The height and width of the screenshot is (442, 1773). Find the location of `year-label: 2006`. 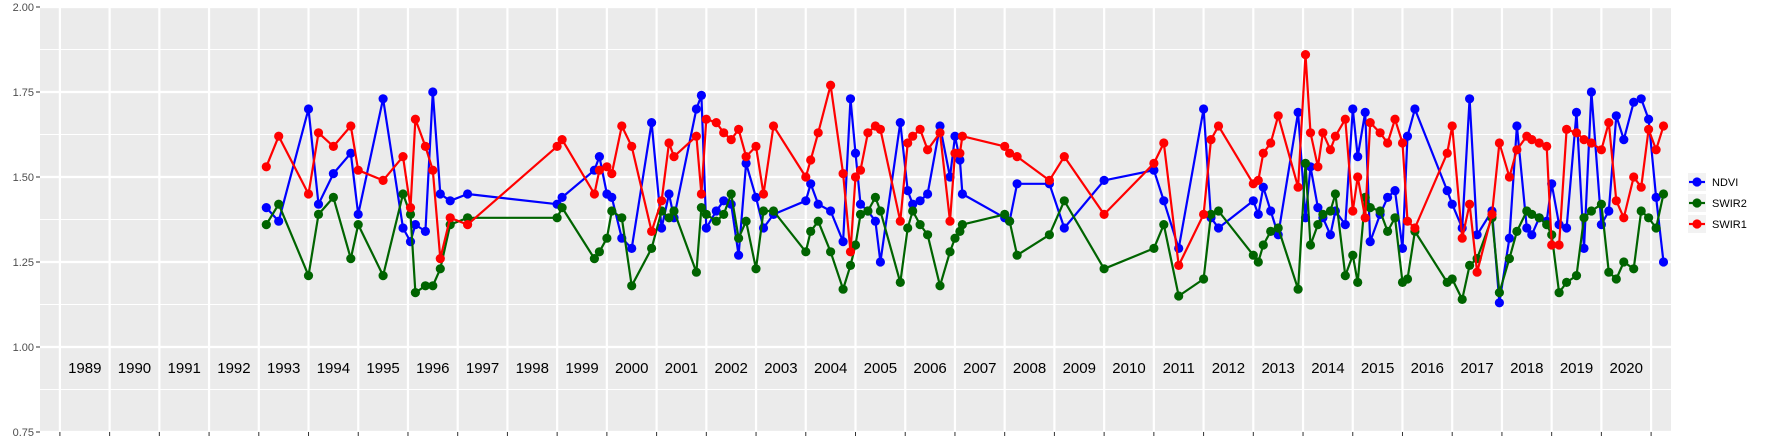

year-label: 2006 is located at coordinates (929, 368).